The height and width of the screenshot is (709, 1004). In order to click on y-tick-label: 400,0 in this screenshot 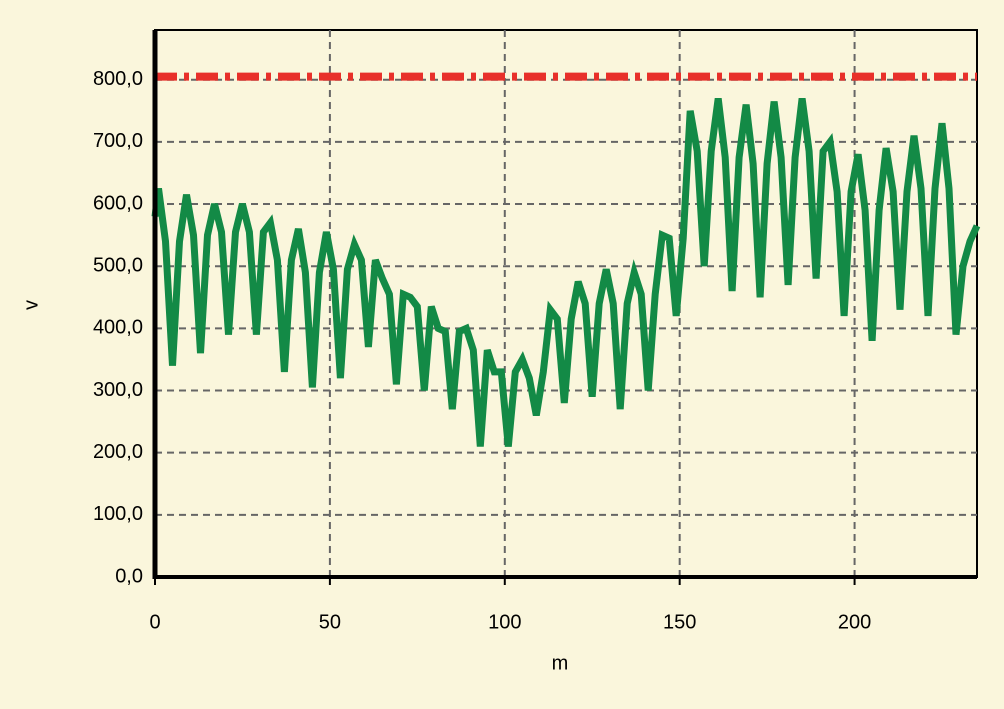, I will do `click(118, 328)`.